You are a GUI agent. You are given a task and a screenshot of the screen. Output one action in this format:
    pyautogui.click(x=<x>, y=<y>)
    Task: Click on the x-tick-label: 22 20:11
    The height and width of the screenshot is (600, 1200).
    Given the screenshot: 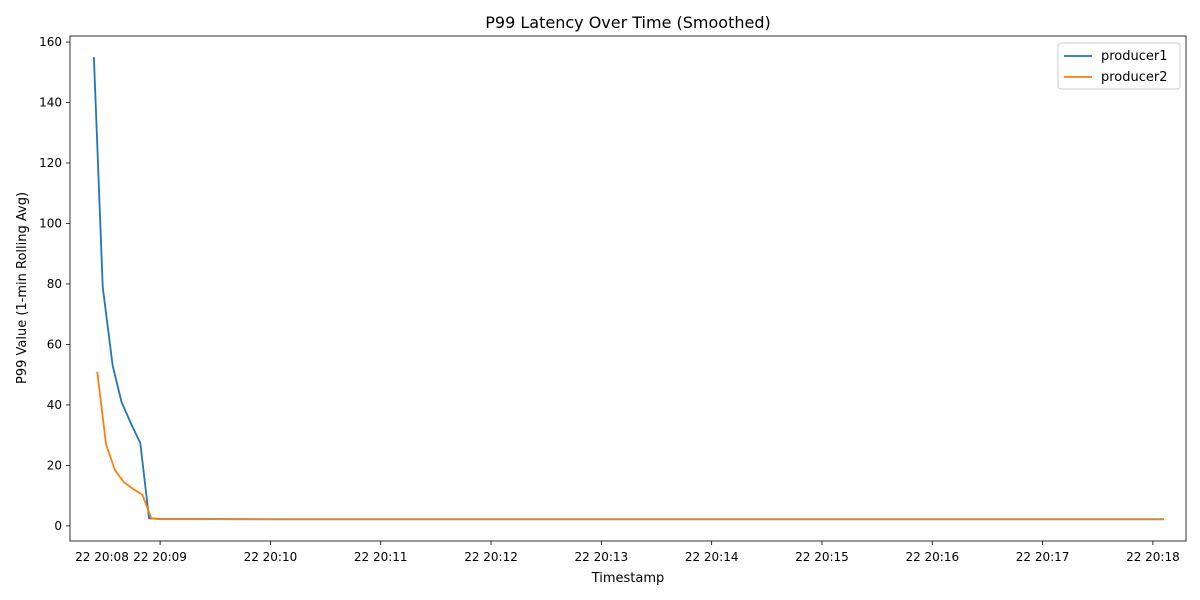 What is the action you would take?
    pyautogui.click(x=381, y=557)
    